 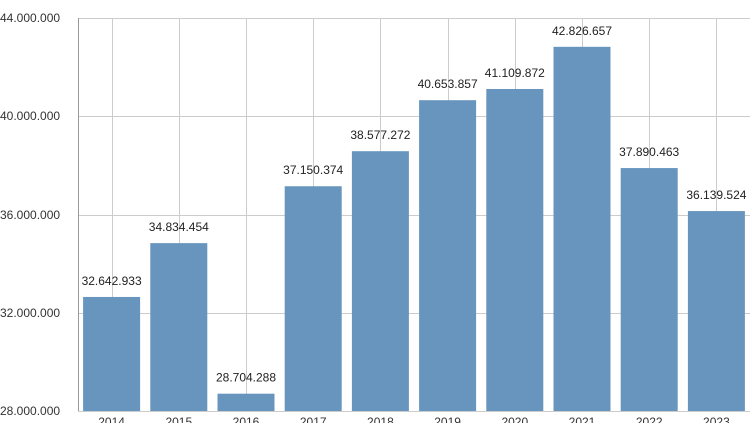 I want to click on x-tick-label: 2019, so click(x=447, y=419).